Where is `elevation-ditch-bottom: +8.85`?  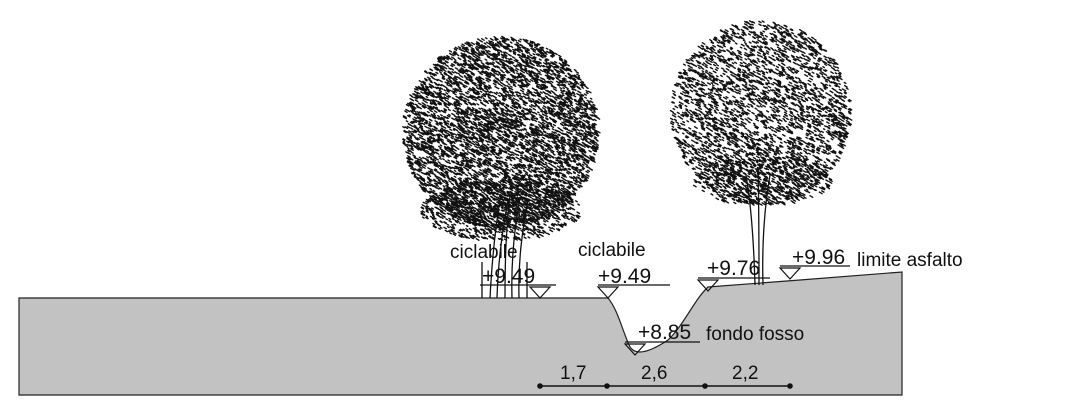 elevation-ditch-bottom: +8.85 is located at coordinates (664, 332).